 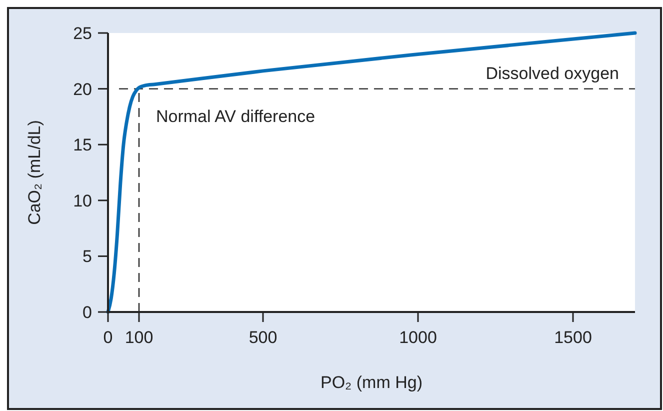 I want to click on x-tick-label: 500, so click(x=263, y=337).